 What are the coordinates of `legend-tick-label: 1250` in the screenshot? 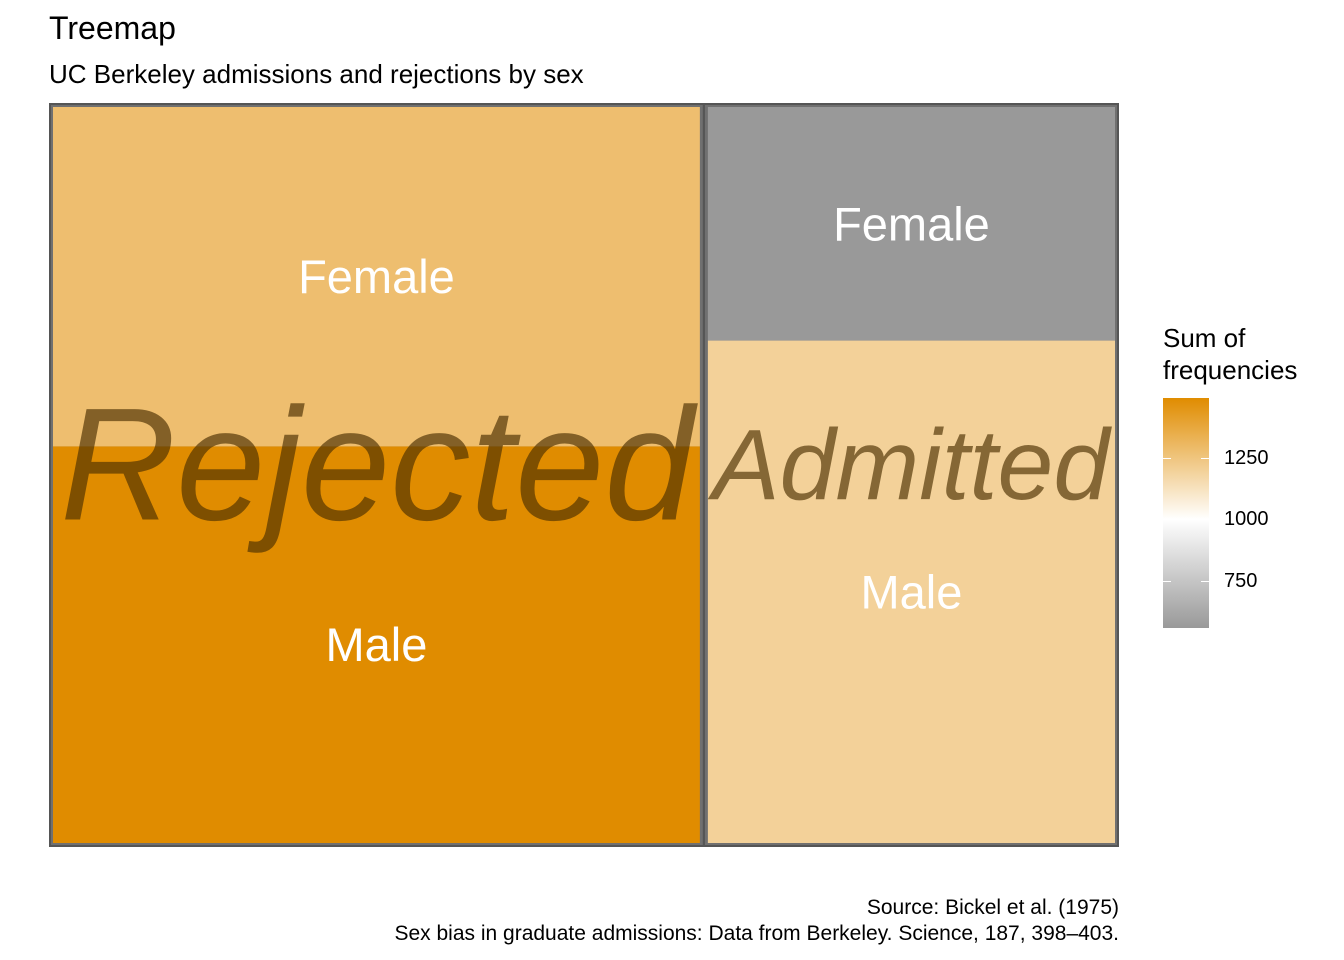 It's located at (1246, 457).